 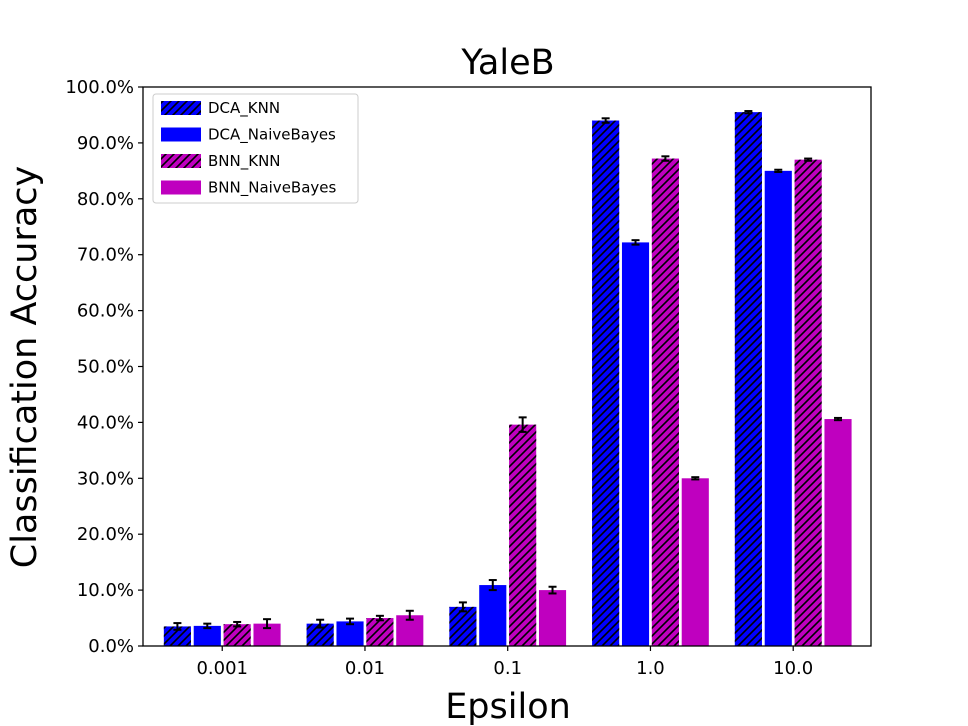 I want to click on legend-label-bnn-naivebayes: BNN_NaiveBayes, so click(x=272, y=188).